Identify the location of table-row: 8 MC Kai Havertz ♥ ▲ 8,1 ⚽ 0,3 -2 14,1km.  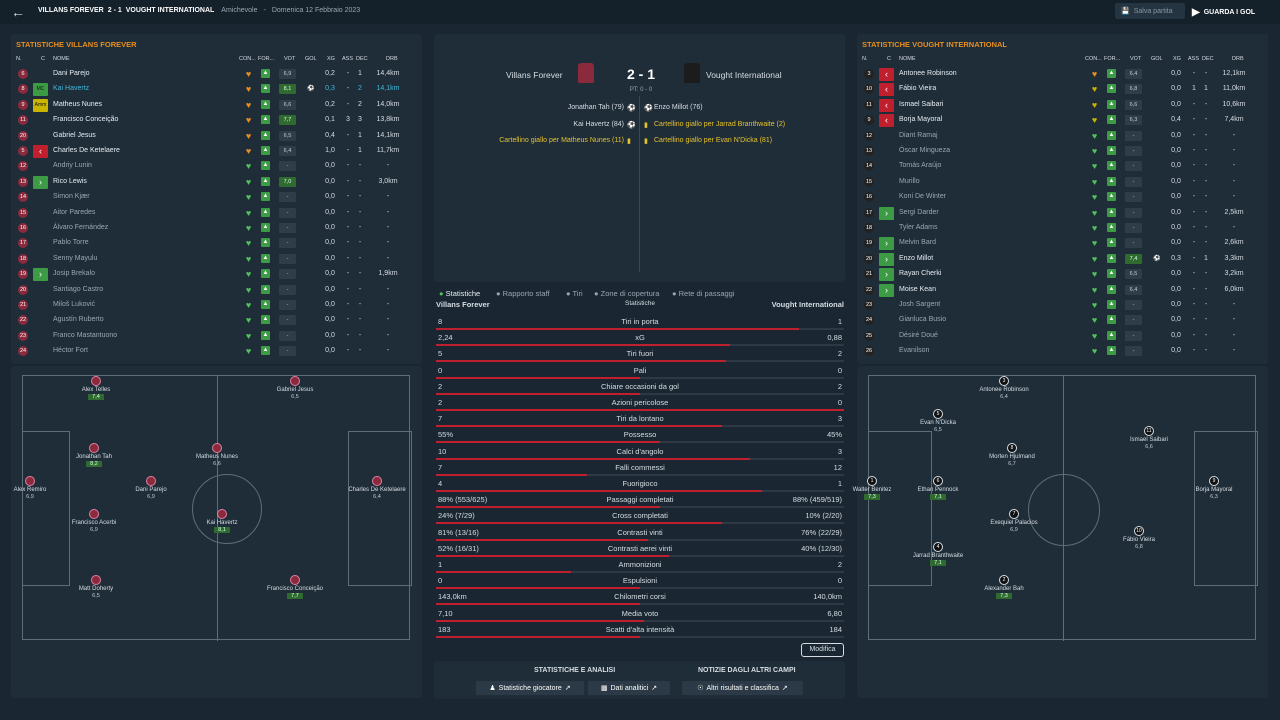
(216, 89).